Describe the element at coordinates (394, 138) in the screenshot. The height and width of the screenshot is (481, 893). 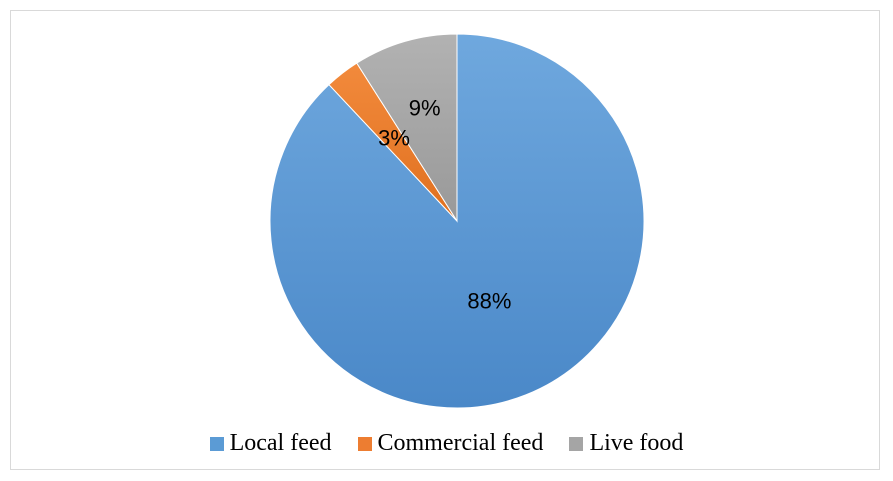
I see `data-label-commercial-feed: 3%` at that location.